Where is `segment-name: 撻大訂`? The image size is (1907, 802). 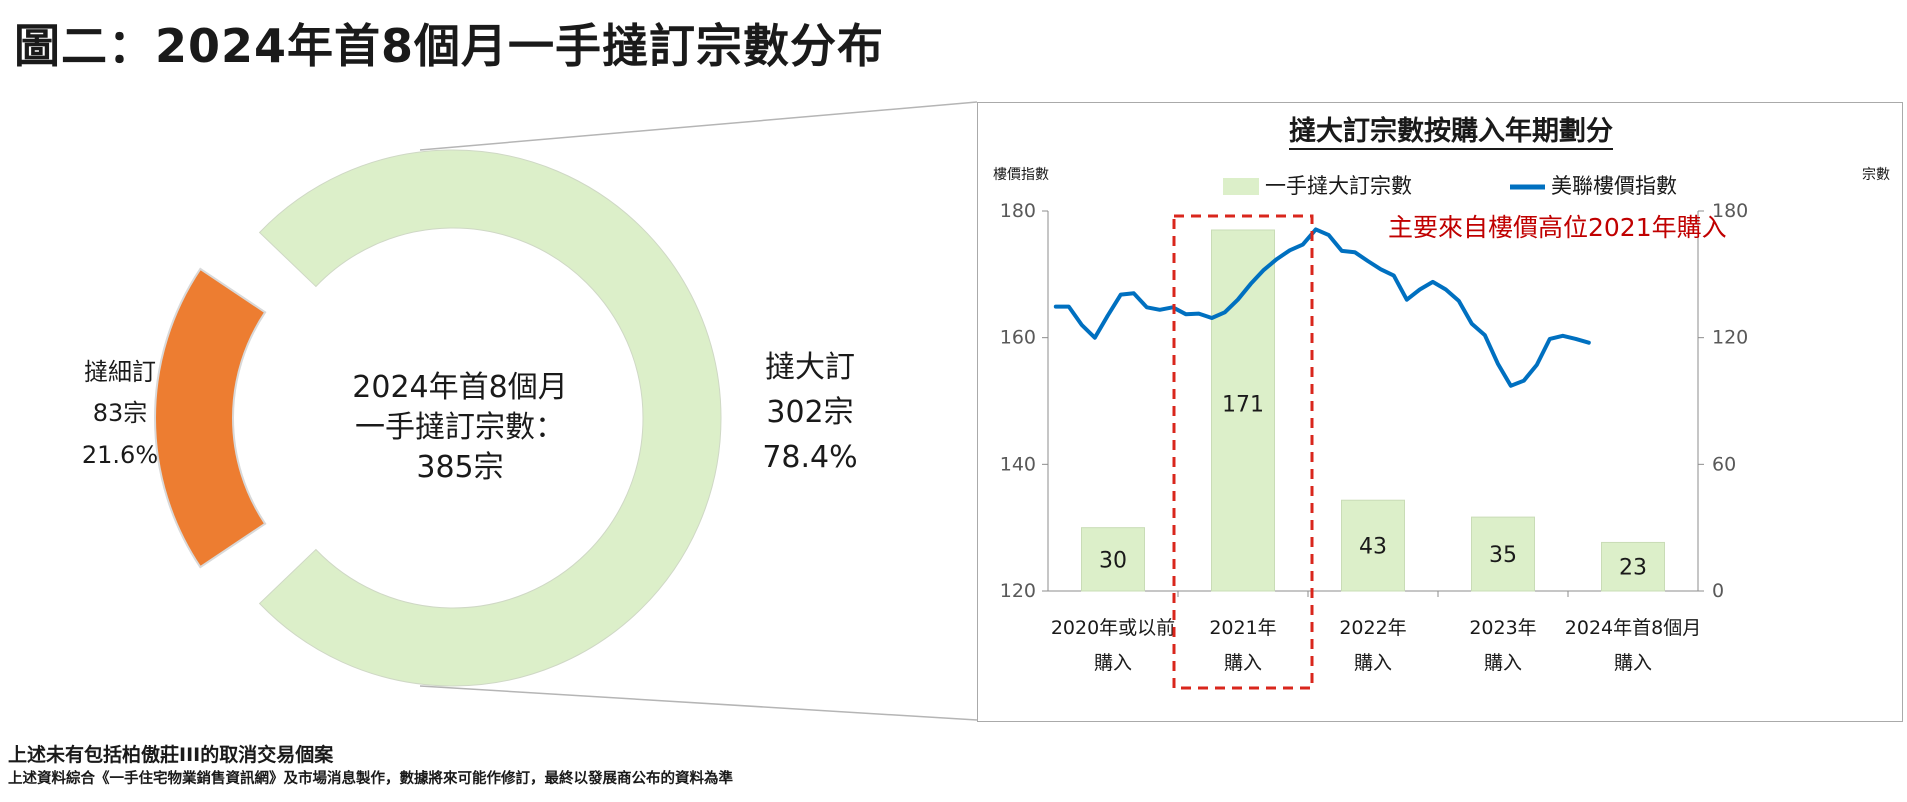
segment-name: 撻大訂 is located at coordinates (810, 367).